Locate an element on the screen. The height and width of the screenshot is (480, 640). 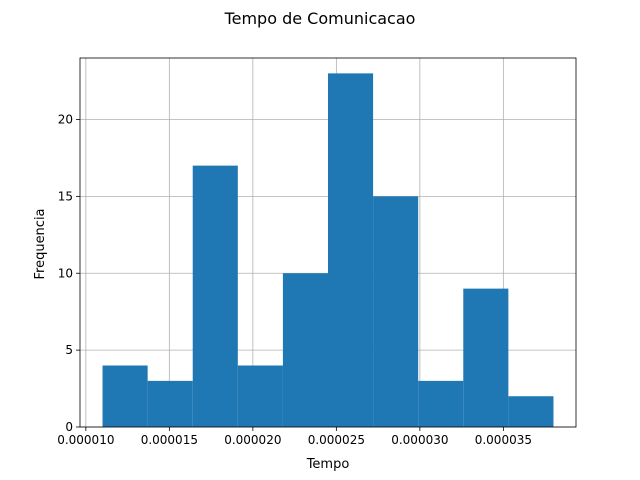
y-tick-label: 10 is located at coordinates (65, 273).